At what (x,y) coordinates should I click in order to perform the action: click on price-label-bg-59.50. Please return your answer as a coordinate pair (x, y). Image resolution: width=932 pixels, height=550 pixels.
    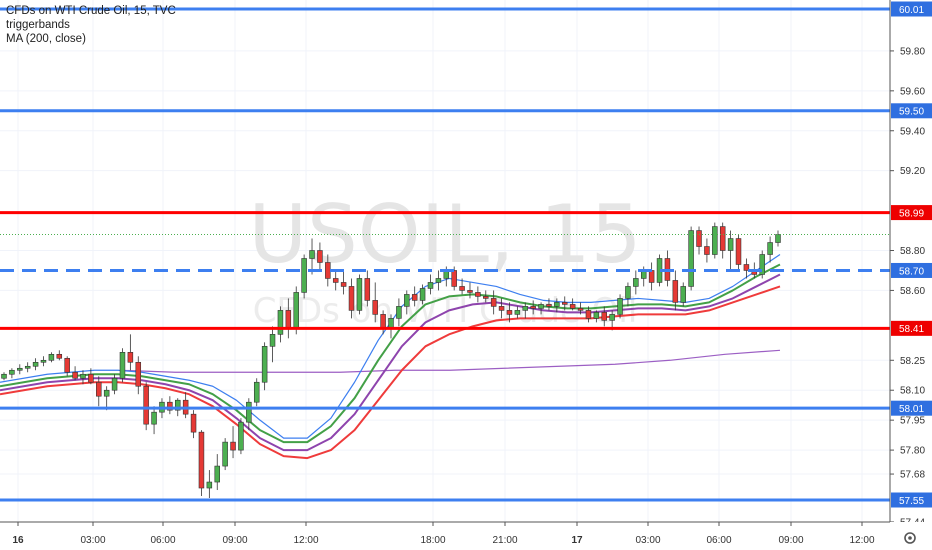
    Looking at the image, I should click on (911, 111).